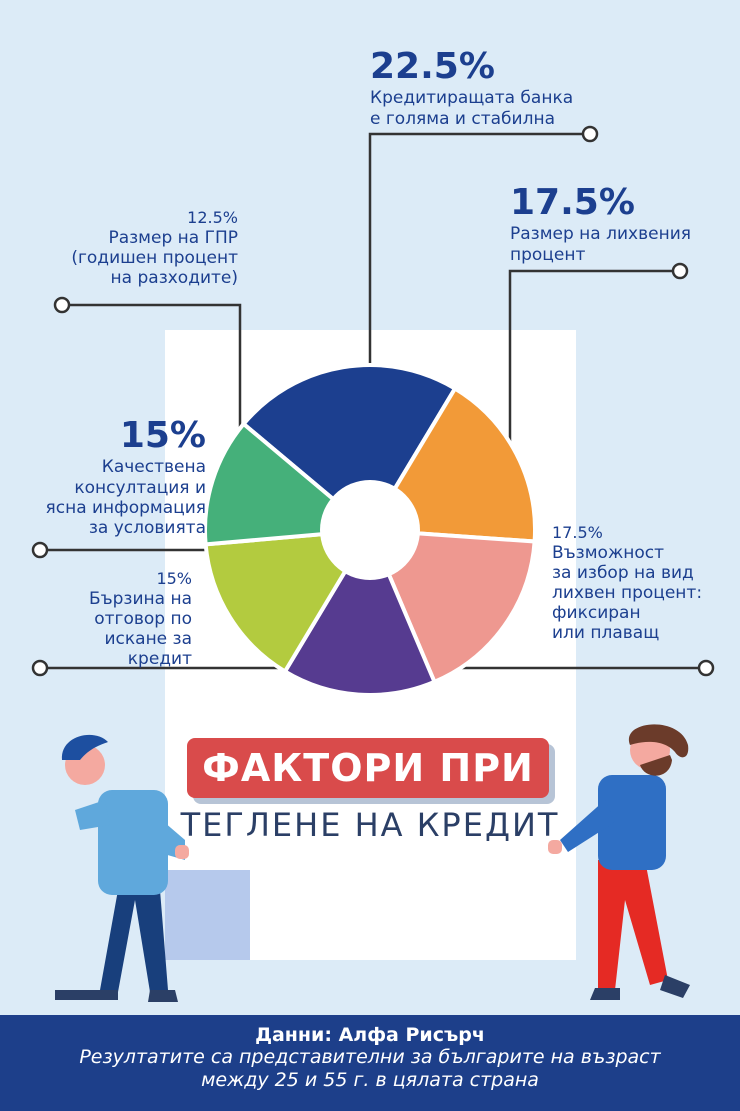 The width and height of the screenshot is (740, 1111). I want to click on pie-slice-bank, so click(349, 448).